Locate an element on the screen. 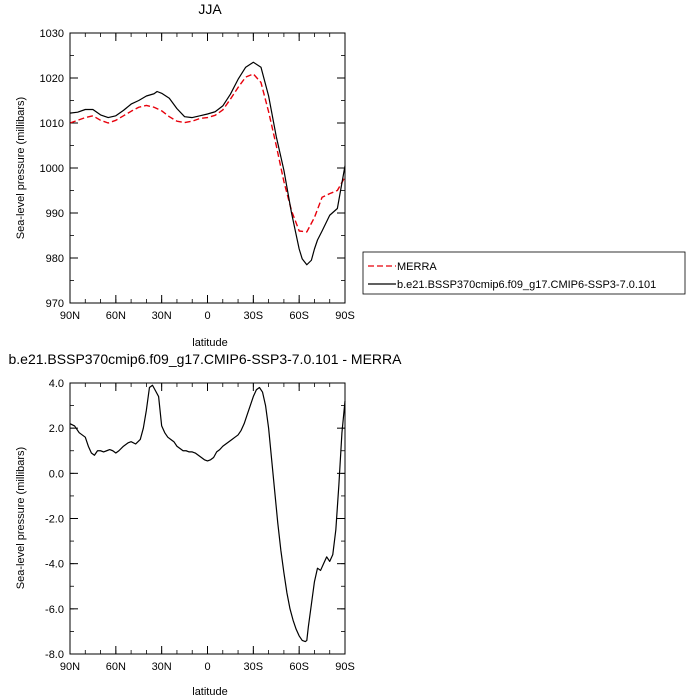 Image resolution: width=700 pixels, height=700 pixels. bottom-y-tick-label: -4.0 is located at coordinates (54, 565).